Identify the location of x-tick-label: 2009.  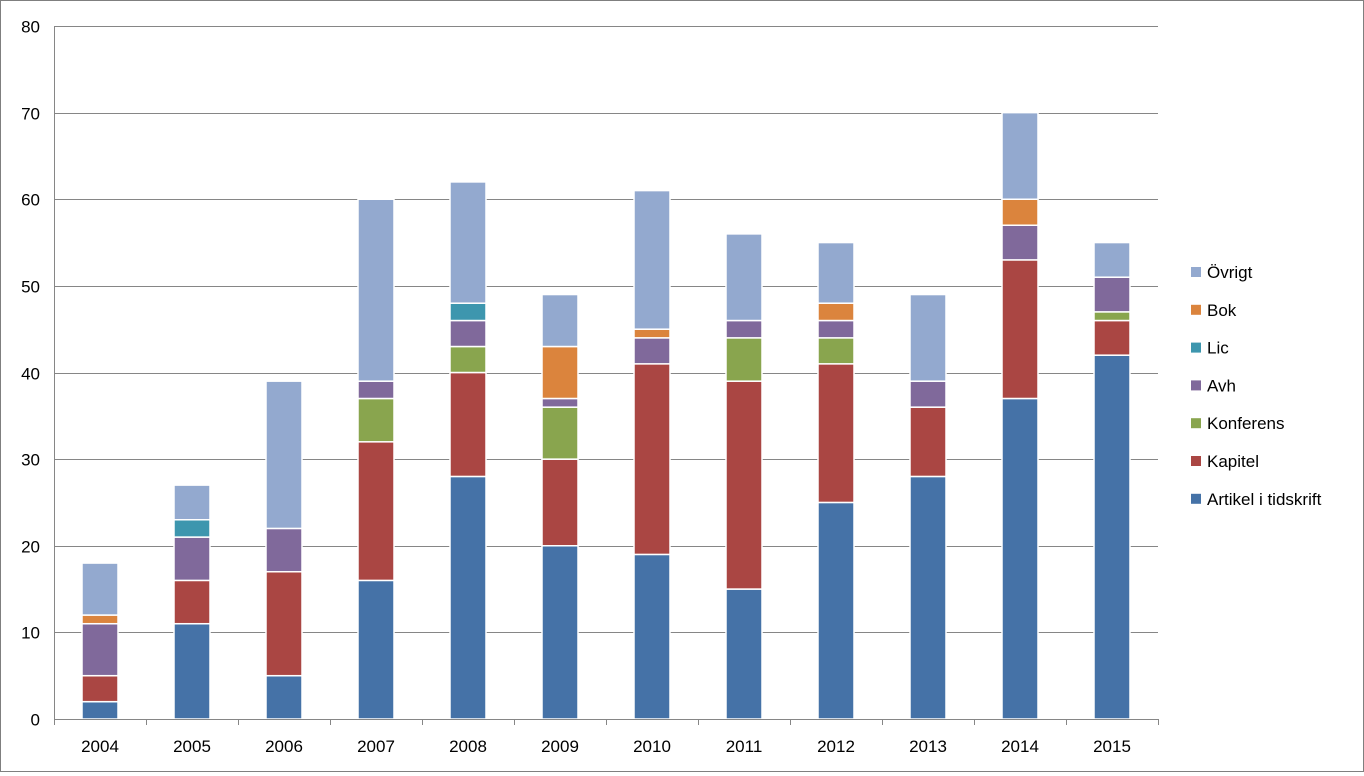
(560, 746).